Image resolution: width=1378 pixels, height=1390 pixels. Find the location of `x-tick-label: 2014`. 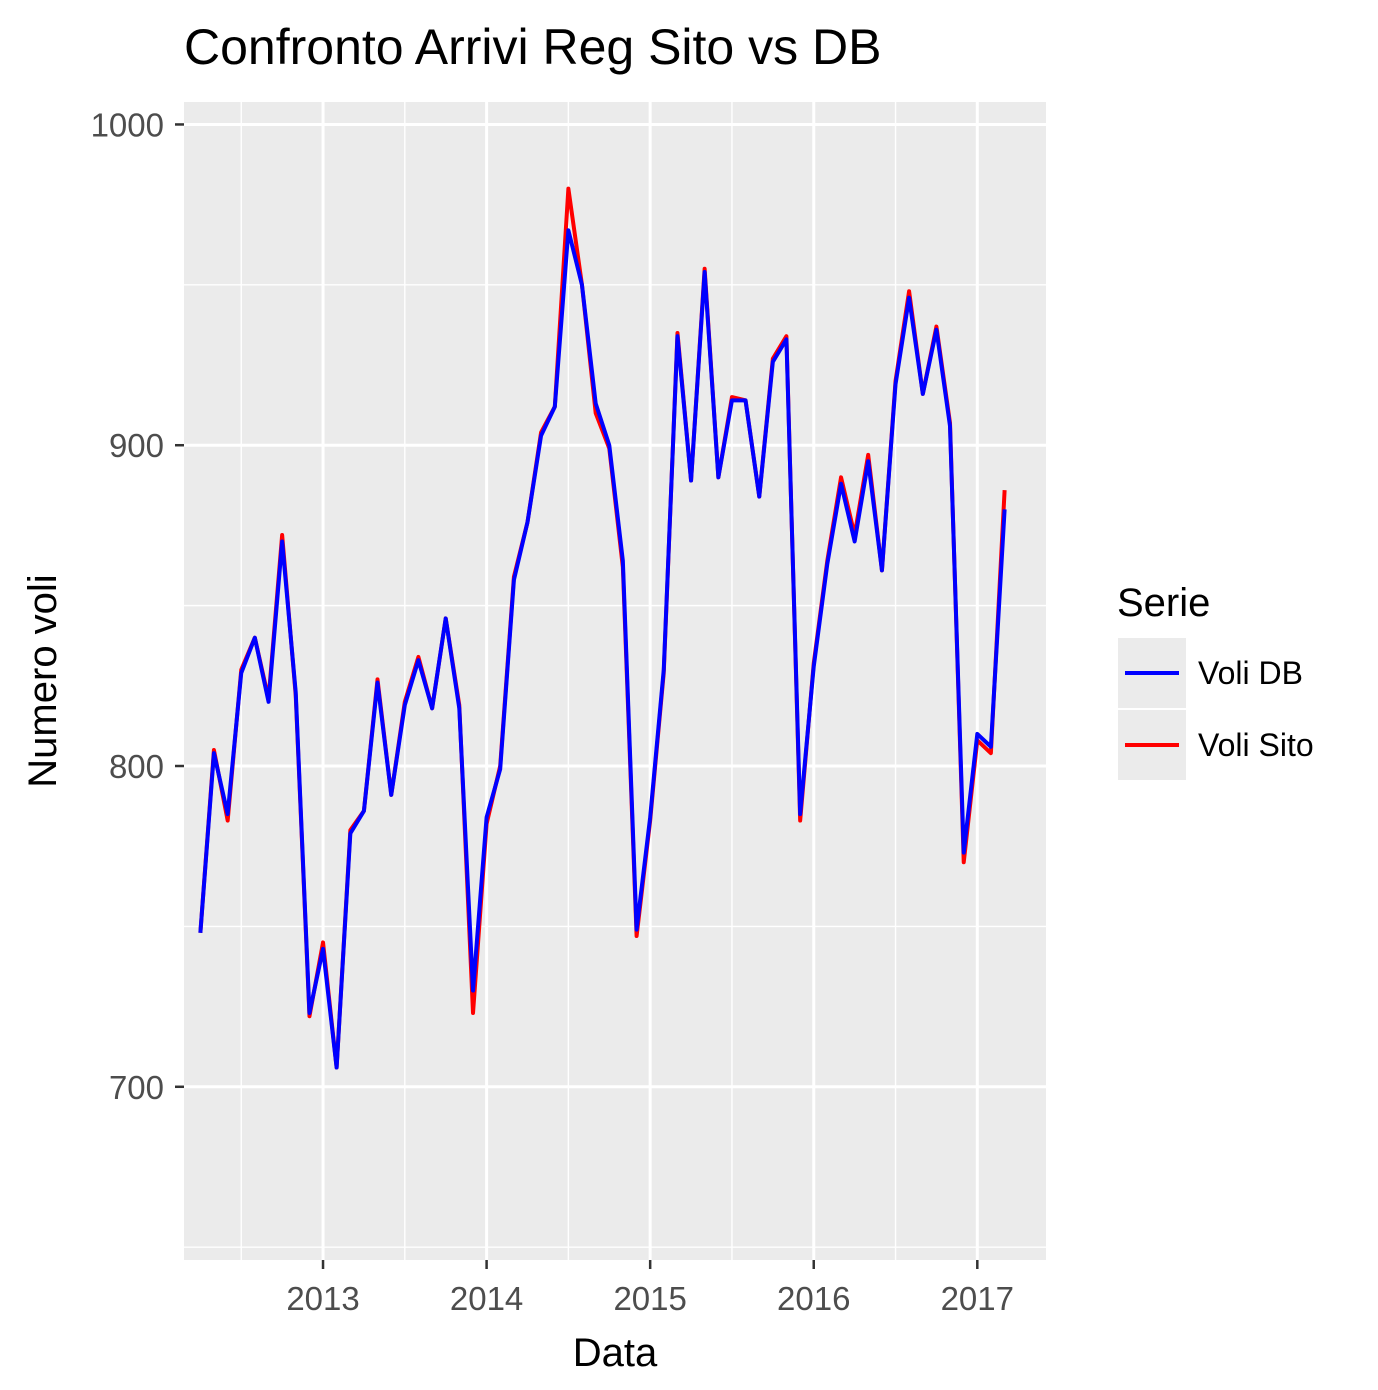

x-tick-label: 2014 is located at coordinates (486, 1298).